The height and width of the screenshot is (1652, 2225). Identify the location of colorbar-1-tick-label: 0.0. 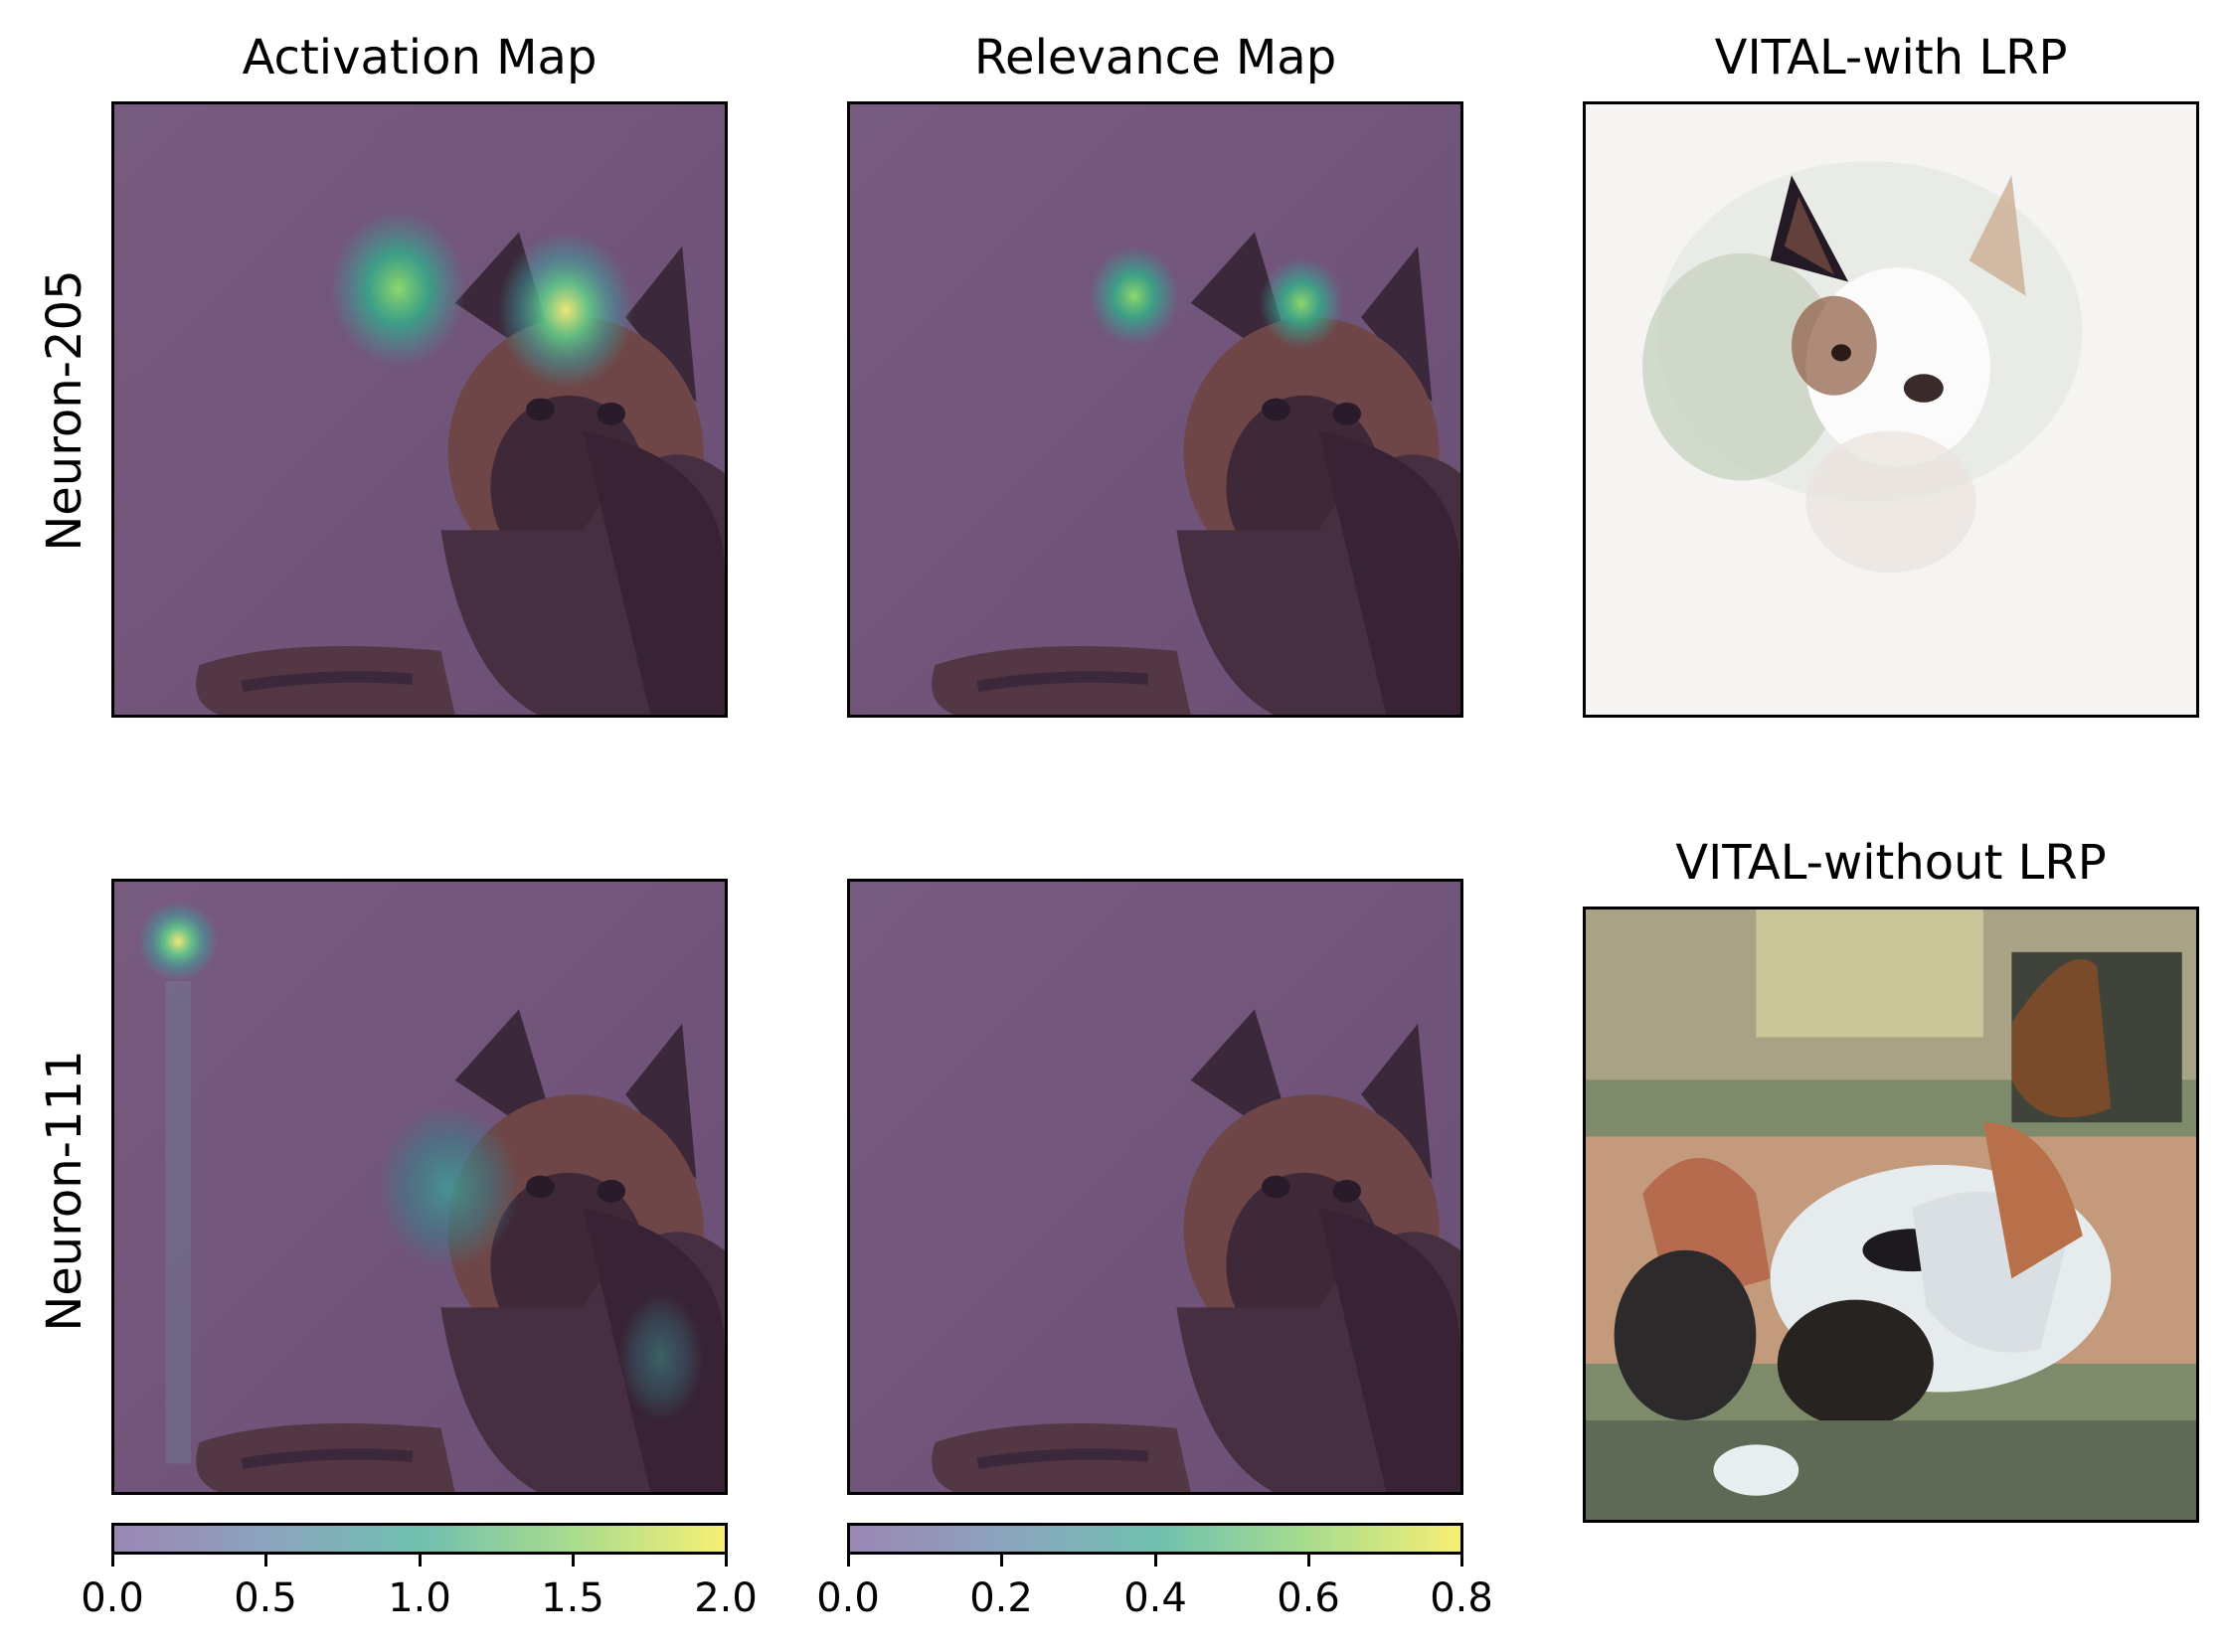
(113, 1598).